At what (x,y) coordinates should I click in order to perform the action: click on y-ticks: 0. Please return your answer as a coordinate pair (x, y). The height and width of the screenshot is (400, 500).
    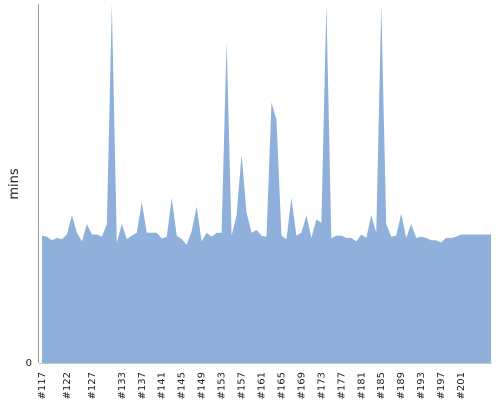
    Looking at the image, I should click on (29, 363).